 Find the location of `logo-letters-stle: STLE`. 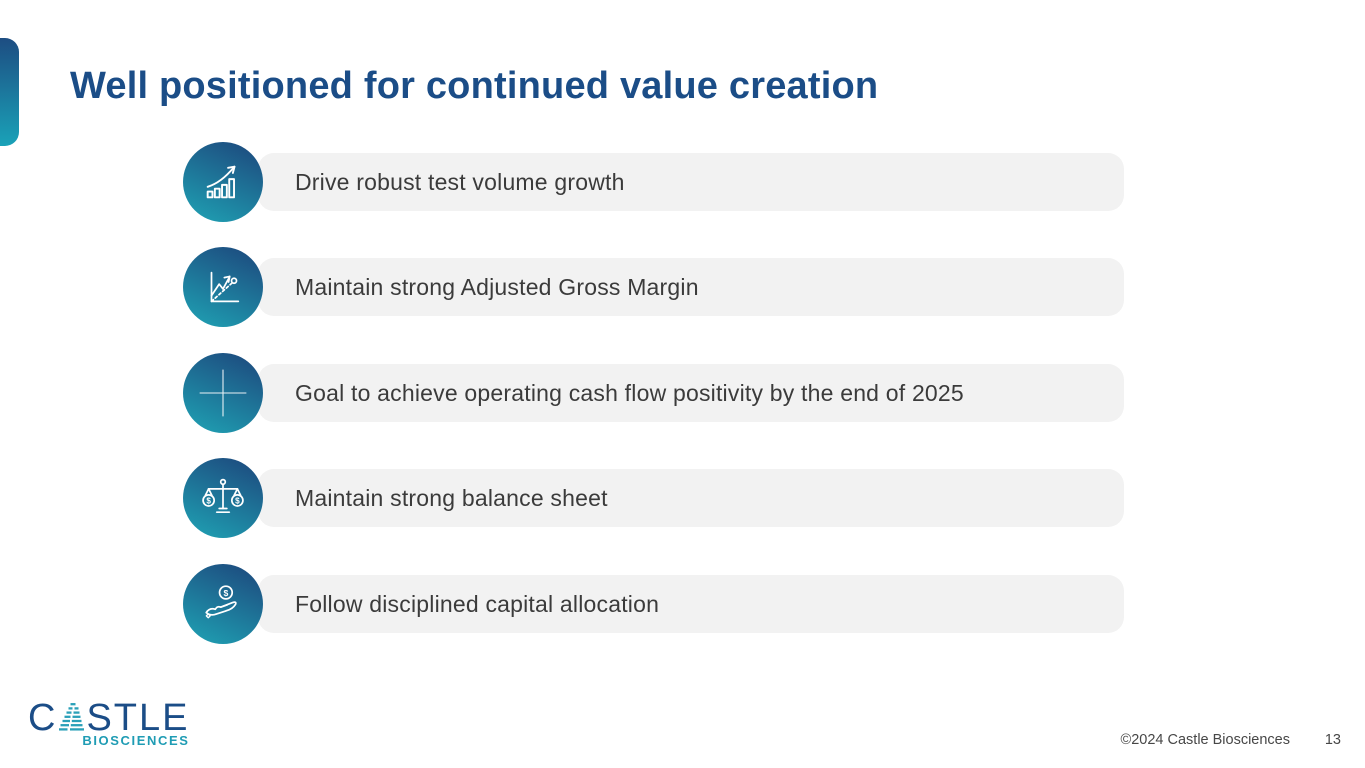

logo-letters-stle: STLE is located at coordinates (138, 718).